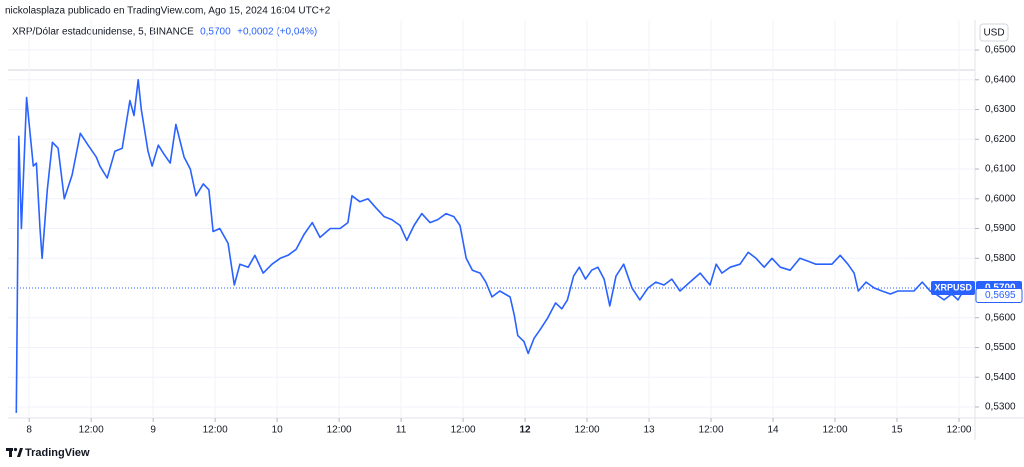 The height and width of the screenshot is (467, 1024). I want to click on x-tick-label: 10, so click(278, 430).